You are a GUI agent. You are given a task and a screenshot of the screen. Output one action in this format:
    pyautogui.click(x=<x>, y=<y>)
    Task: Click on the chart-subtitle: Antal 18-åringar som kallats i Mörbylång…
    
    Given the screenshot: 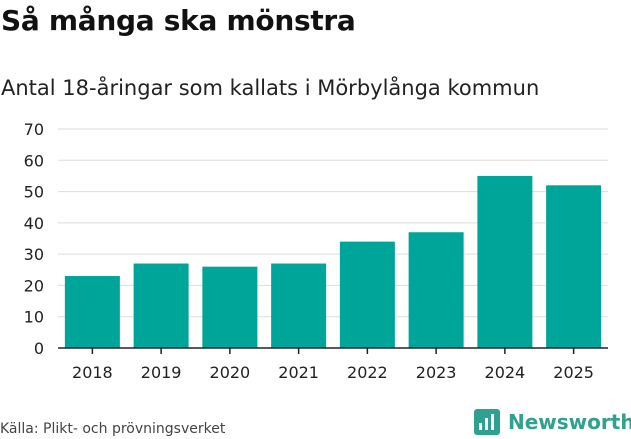 What is the action you would take?
    pyautogui.click(x=270, y=88)
    